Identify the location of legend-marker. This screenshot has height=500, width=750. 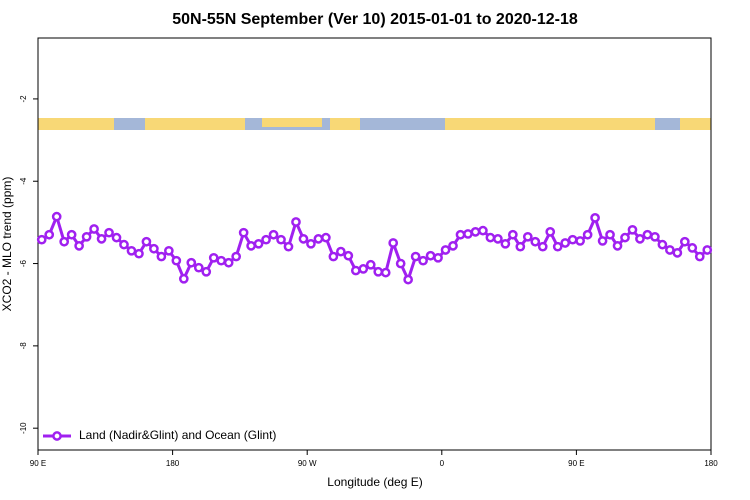
(57, 436).